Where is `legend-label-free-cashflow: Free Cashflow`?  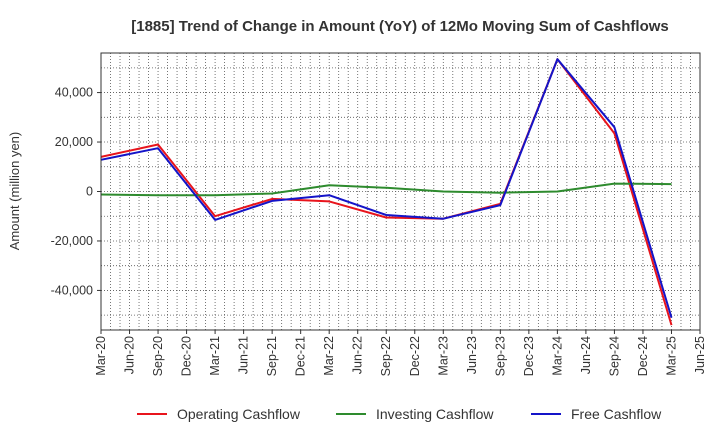
legend-label-free-cashflow: Free Cashflow is located at coordinates (616, 414).